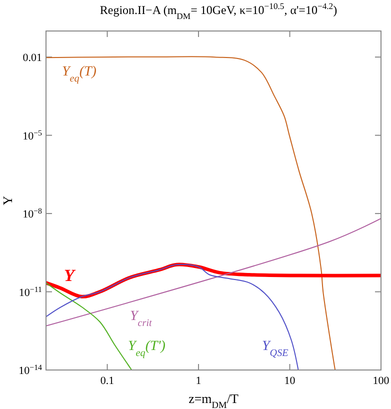 The height and width of the screenshot is (409, 391). What do you see at coordinates (199, 381) in the screenshot?
I see `x-tick-label: 1` at bounding box center [199, 381].